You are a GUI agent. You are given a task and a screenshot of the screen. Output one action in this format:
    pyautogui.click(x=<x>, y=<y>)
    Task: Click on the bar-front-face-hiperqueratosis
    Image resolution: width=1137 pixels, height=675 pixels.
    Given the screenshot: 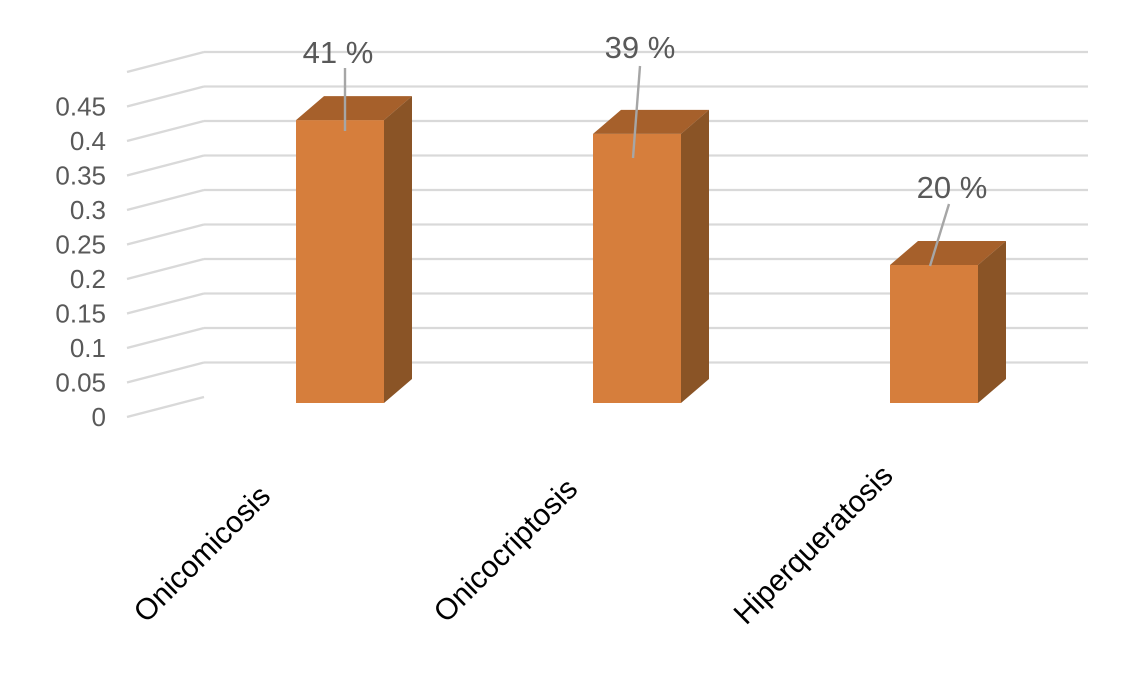 What is the action you would take?
    pyautogui.click(x=934, y=334)
    